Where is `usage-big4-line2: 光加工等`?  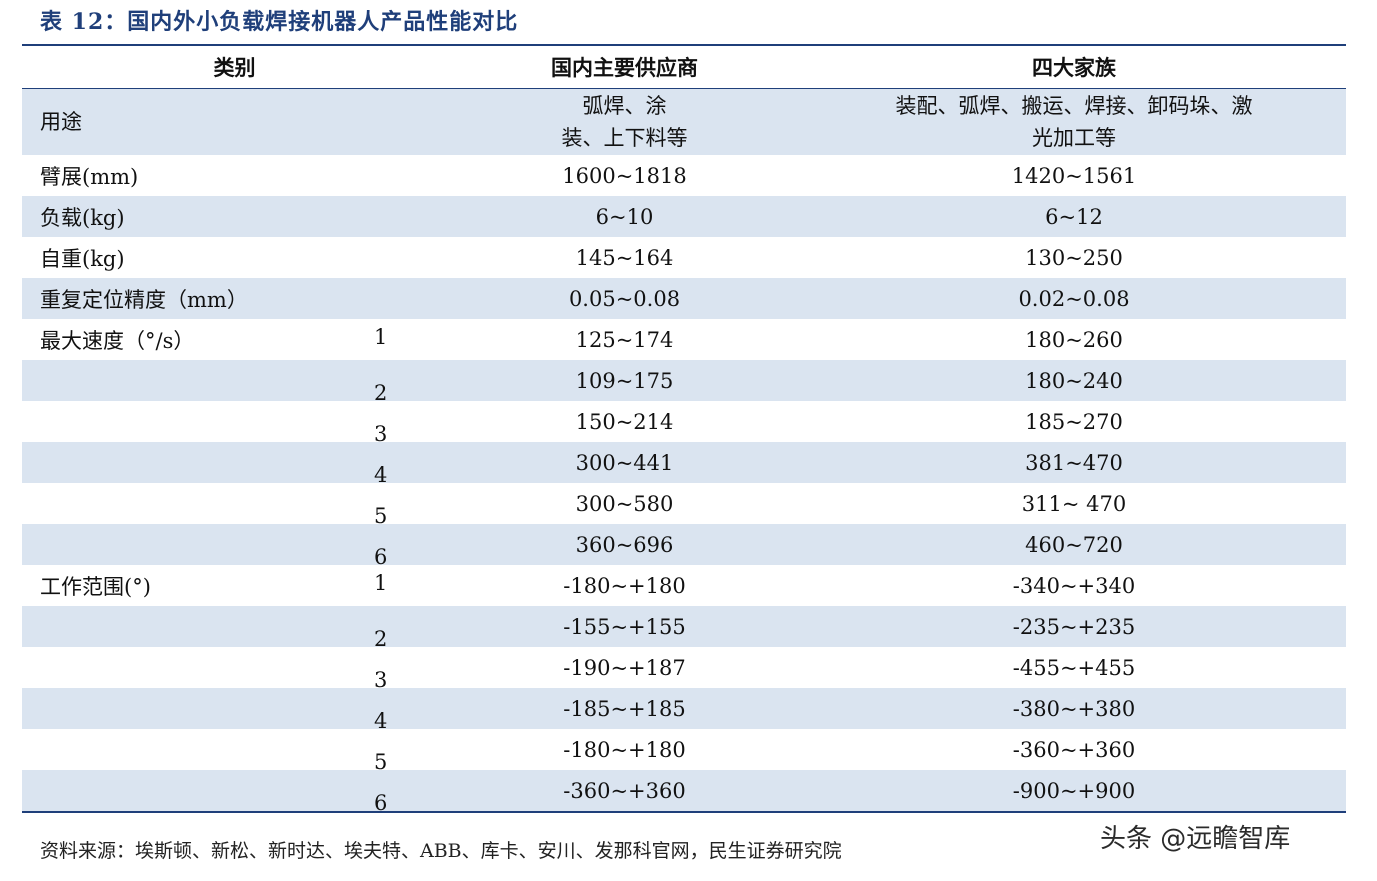 usage-big4-line2: 光加工等 is located at coordinates (1074, 138).